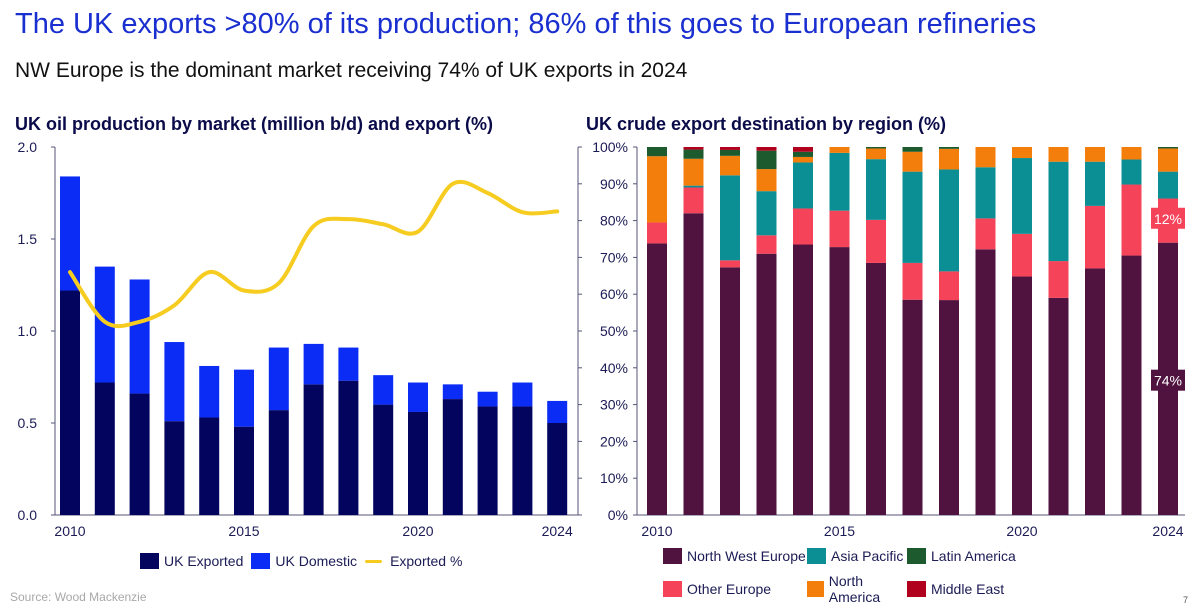  What do you see at coordinates (672, 589) in the screenshot?
I see `legend-swatch-other-europe` at bounding box center [672, 589].